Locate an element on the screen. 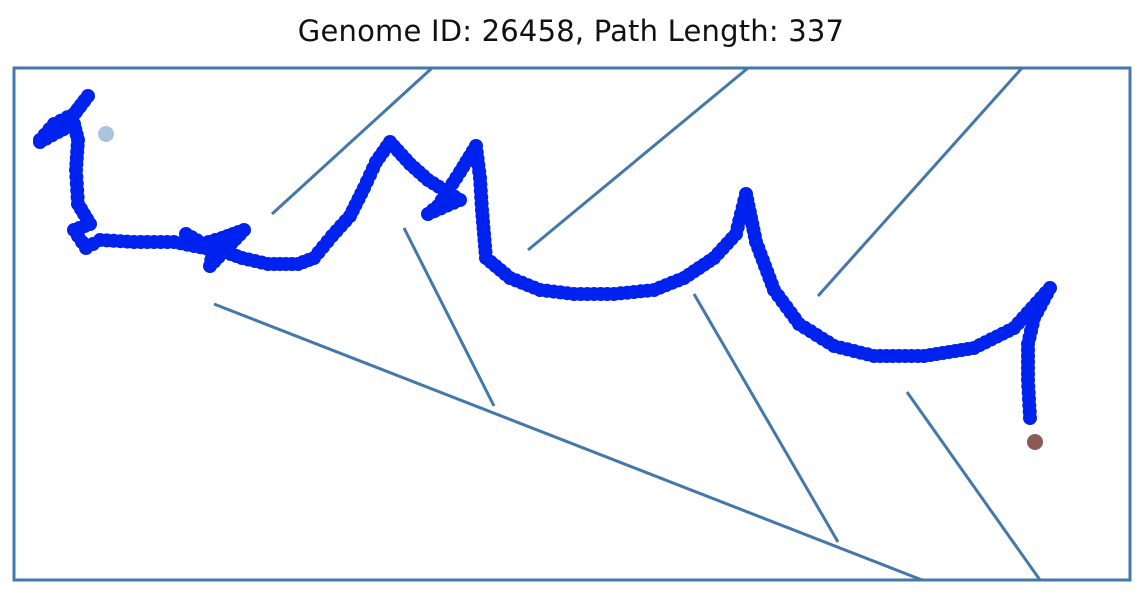 The width and height of the screenshot is (1142, 594). path-point is located at coordinates (40, 140).